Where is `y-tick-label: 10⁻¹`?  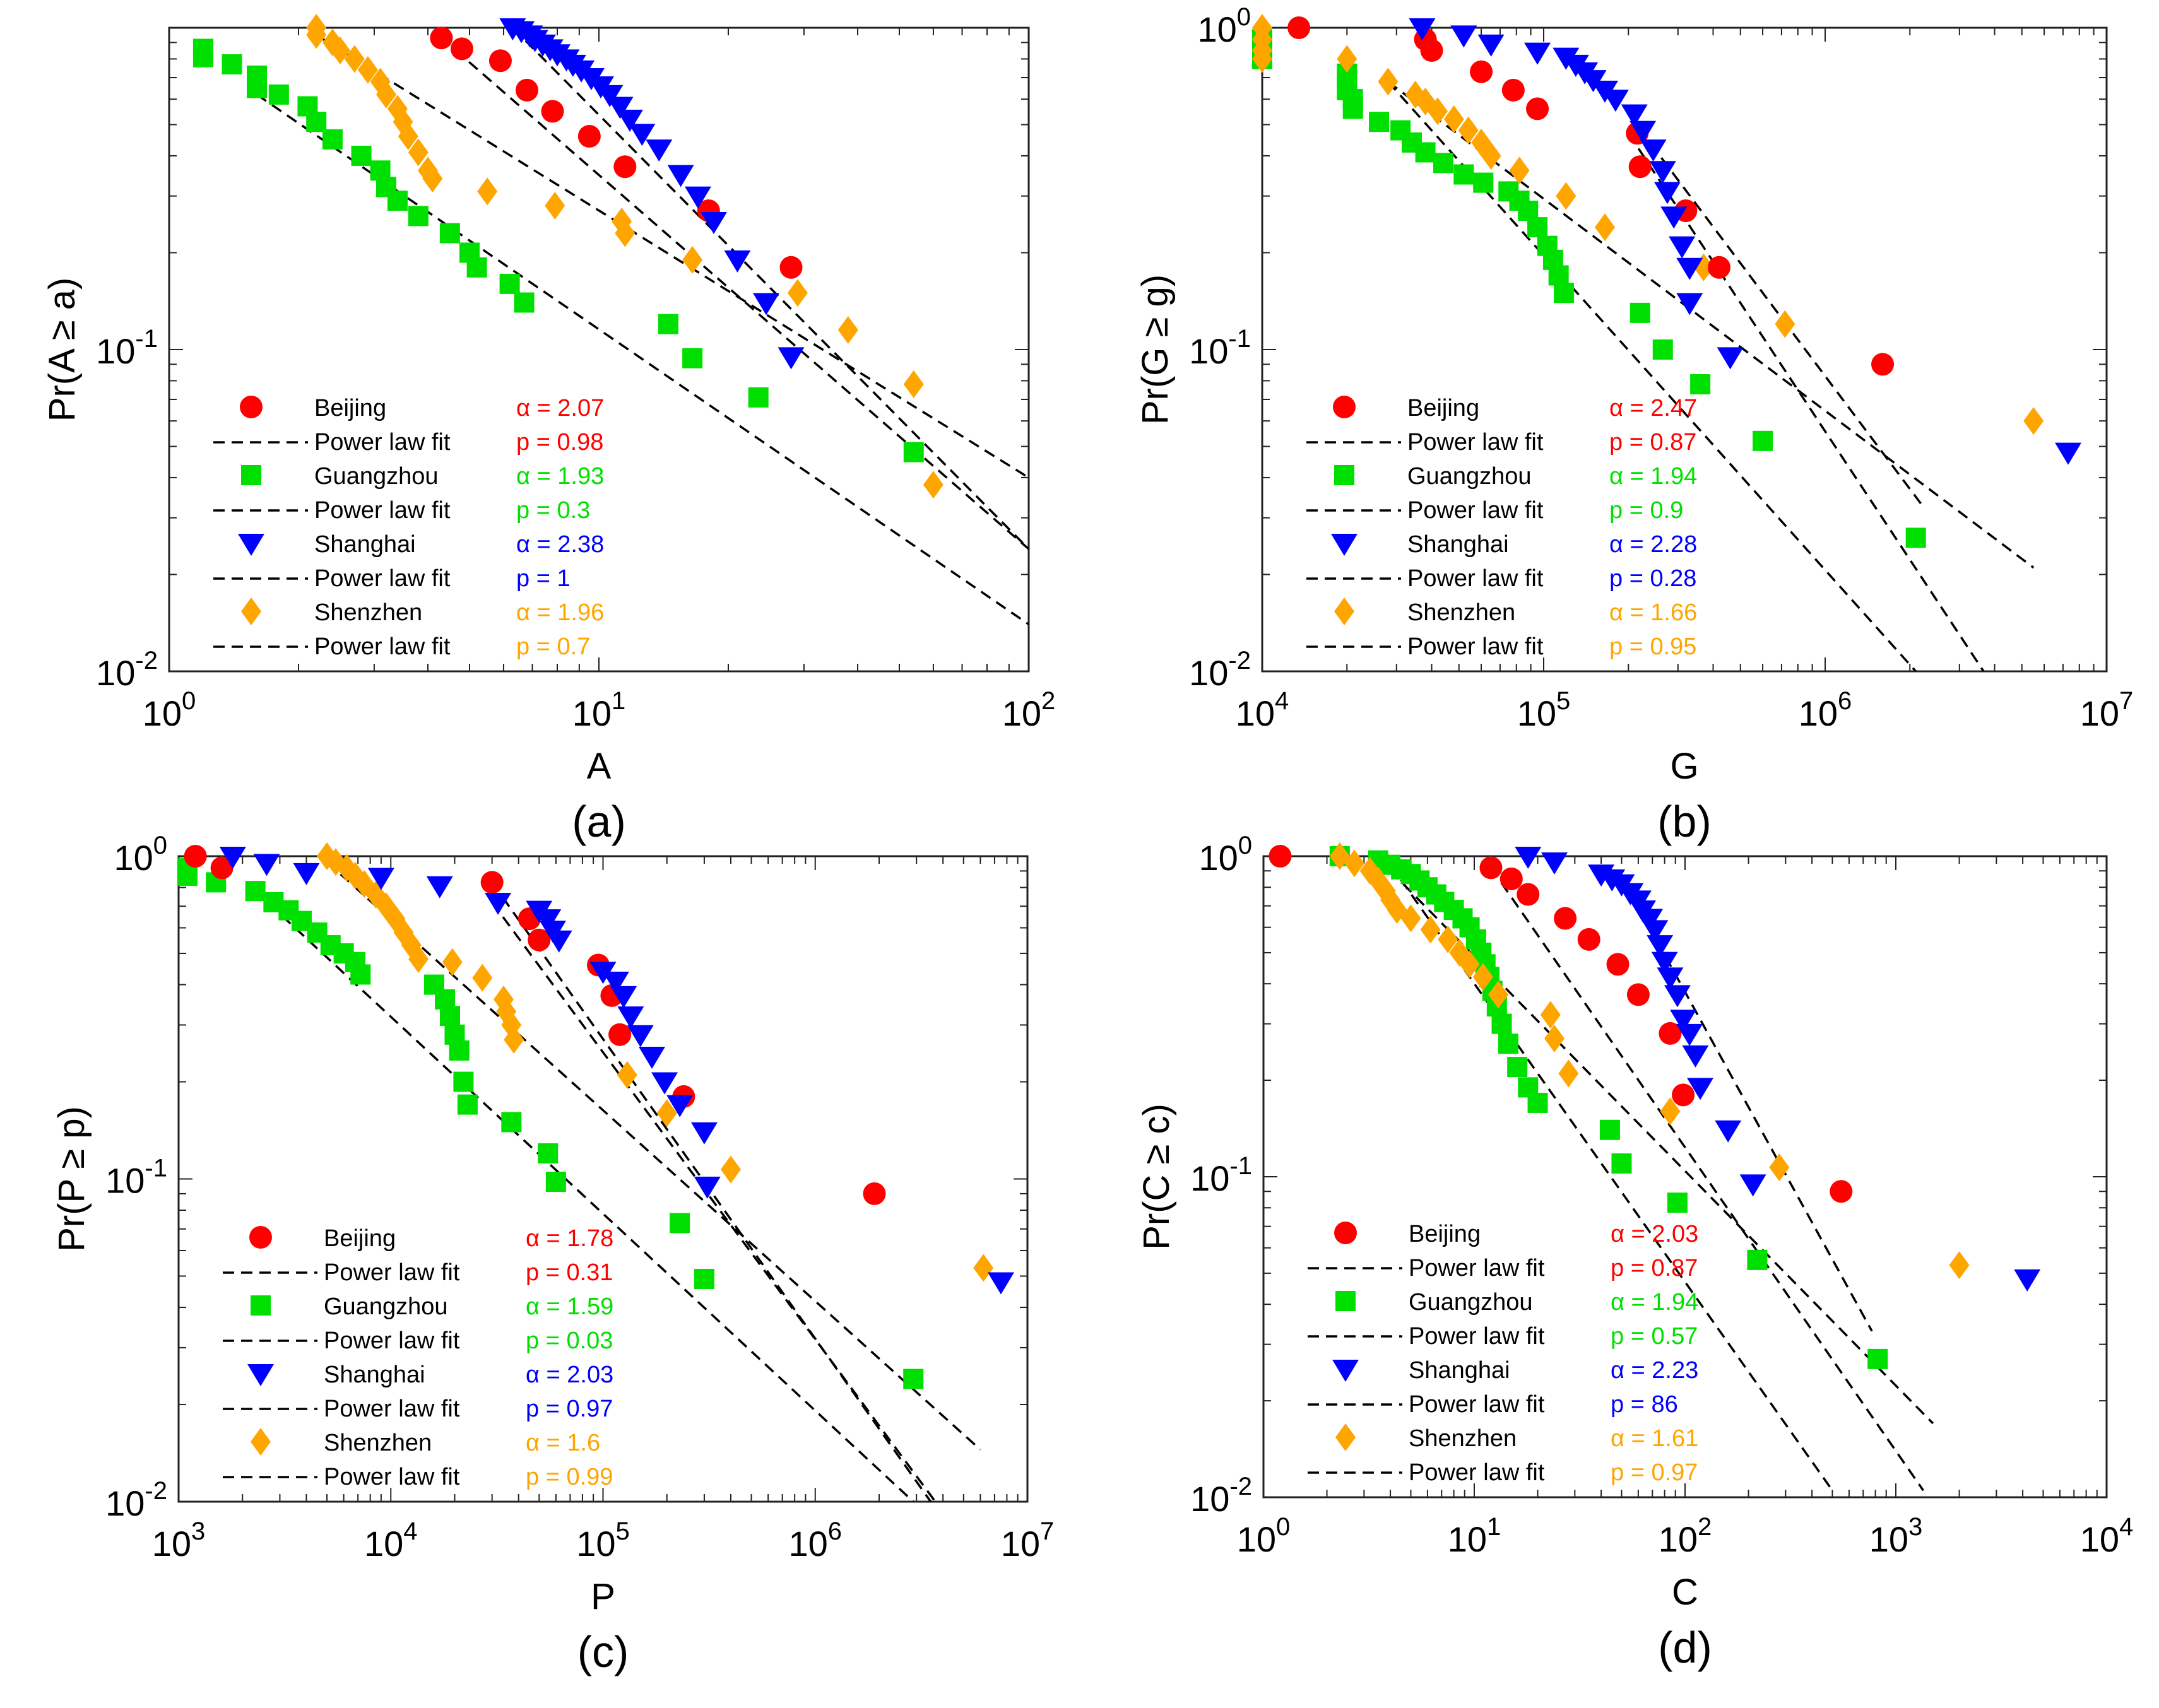
y-tick-label: 10⁻¹ is located at coordinates (1221, 1175).